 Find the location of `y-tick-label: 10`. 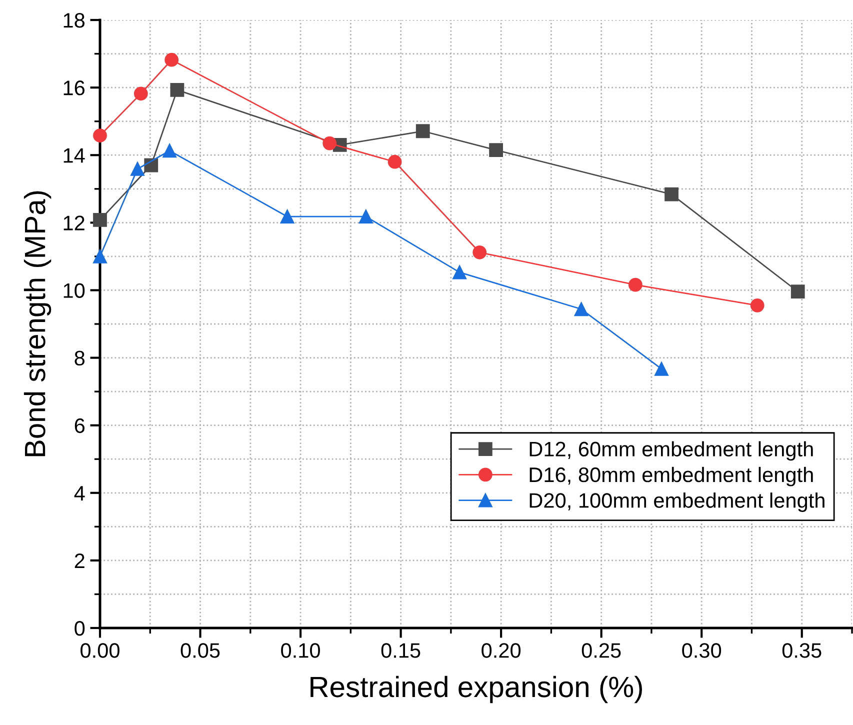

y-tick-label: 10 is located at coordinates (74, 290).